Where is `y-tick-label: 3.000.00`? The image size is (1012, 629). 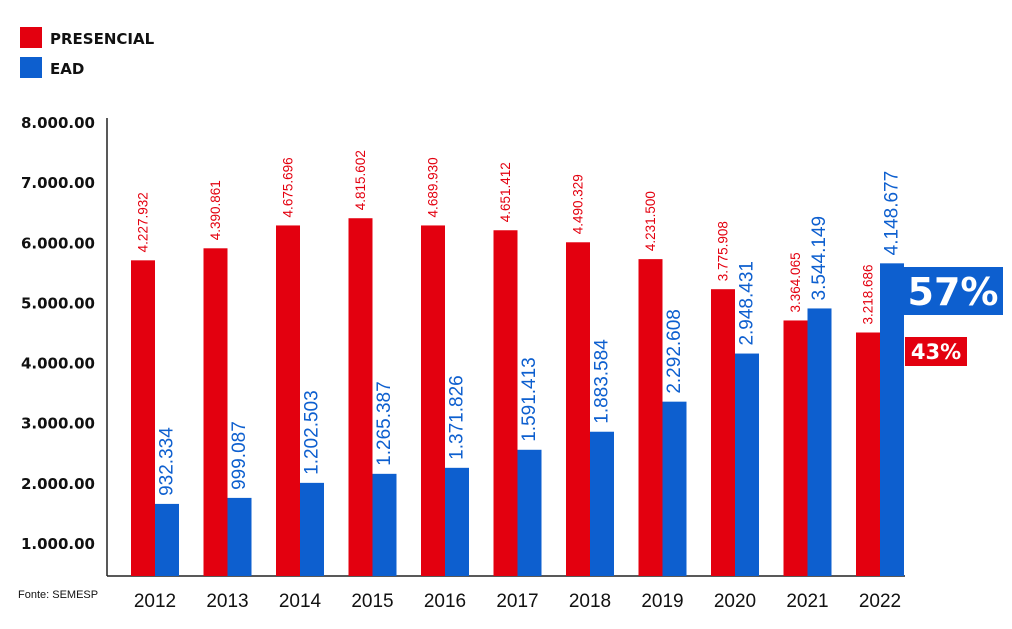 y-tick-label: 3.000.00 is located at coordinates (58, 424).